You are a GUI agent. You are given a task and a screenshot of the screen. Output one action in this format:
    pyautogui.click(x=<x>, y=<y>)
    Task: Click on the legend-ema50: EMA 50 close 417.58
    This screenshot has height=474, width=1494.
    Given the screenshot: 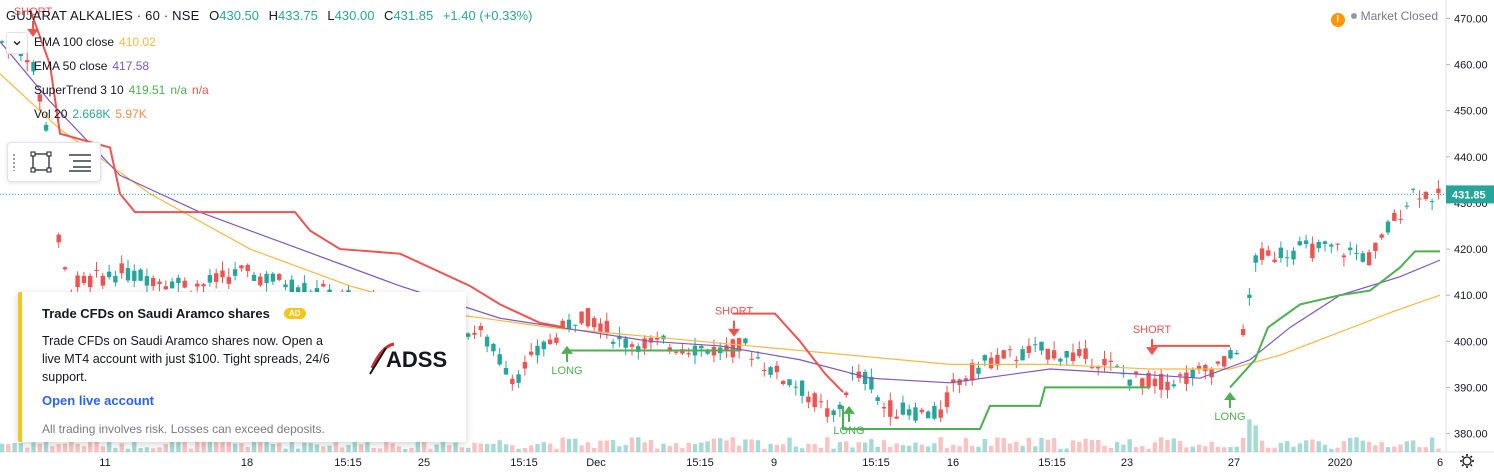 What is the action you would take?
    pyautogui.click(x=107, y=66)
    